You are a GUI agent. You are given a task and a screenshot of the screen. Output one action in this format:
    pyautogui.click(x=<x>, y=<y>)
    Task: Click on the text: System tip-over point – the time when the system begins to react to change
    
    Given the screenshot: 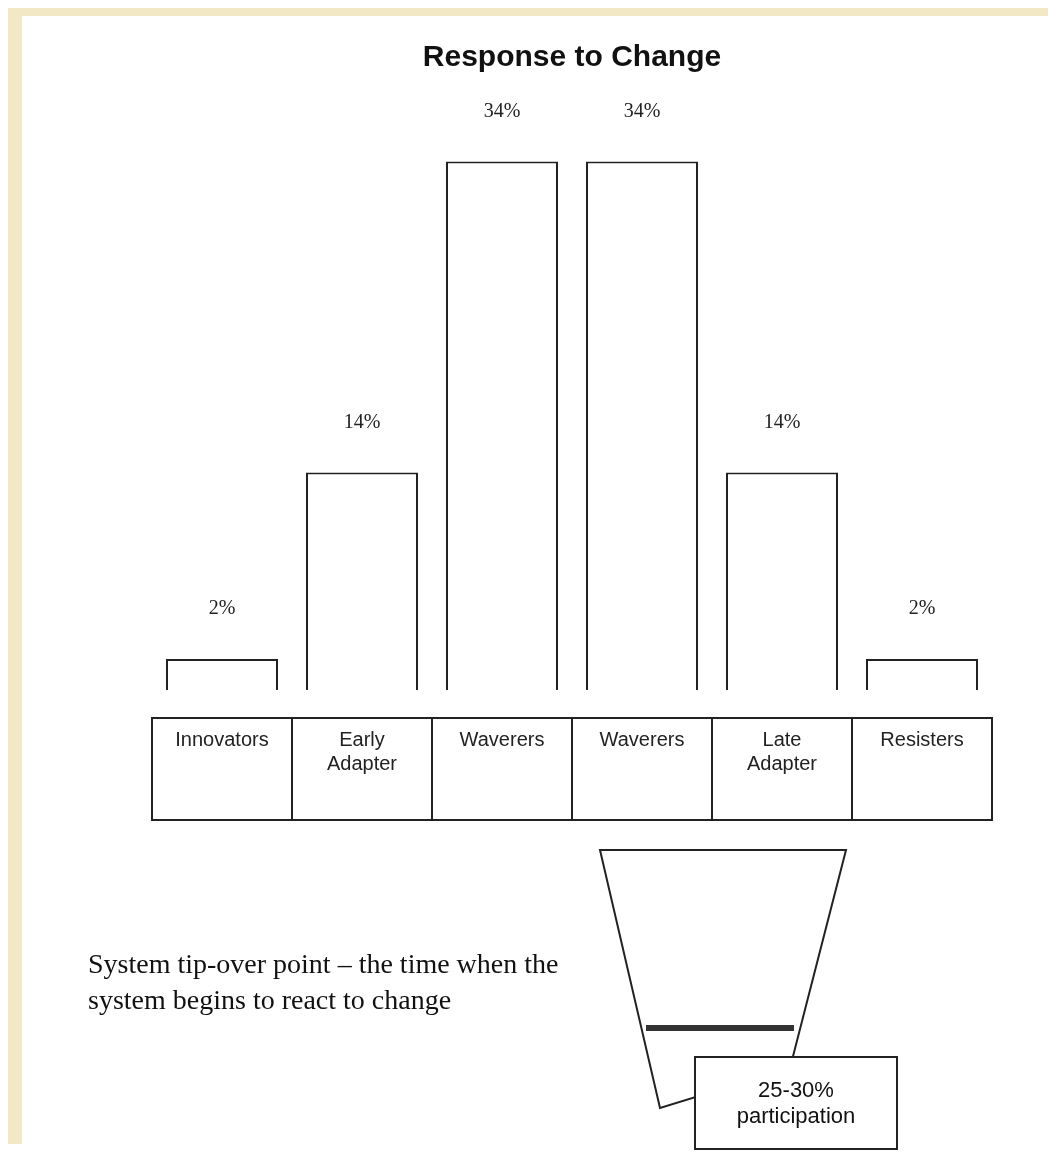 What is the action you would take?
    pyautogui.click(x=324, y=982)
    